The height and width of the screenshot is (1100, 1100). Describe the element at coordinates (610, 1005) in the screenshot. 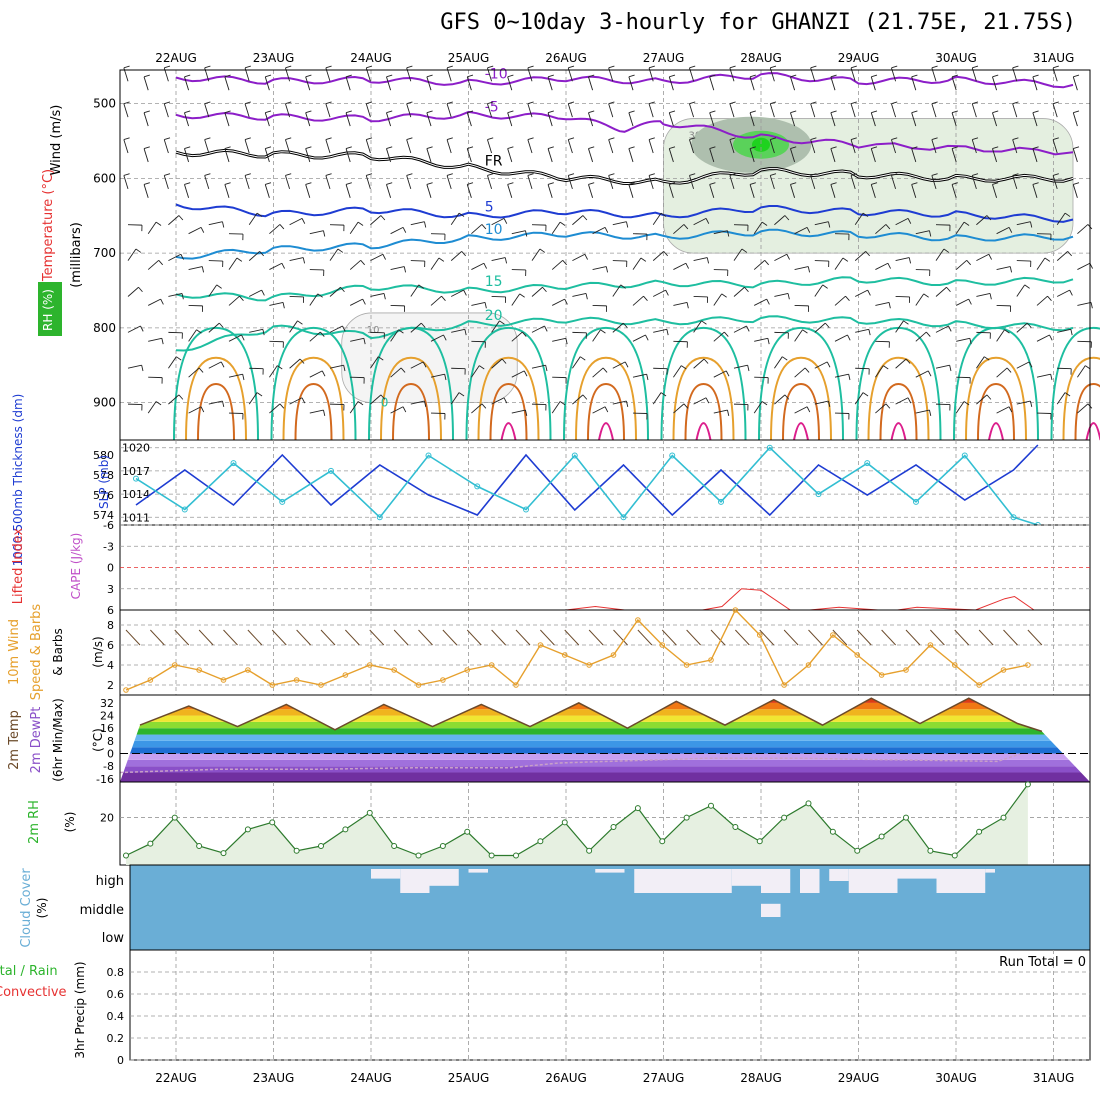

I see `precip-frame` at that location.